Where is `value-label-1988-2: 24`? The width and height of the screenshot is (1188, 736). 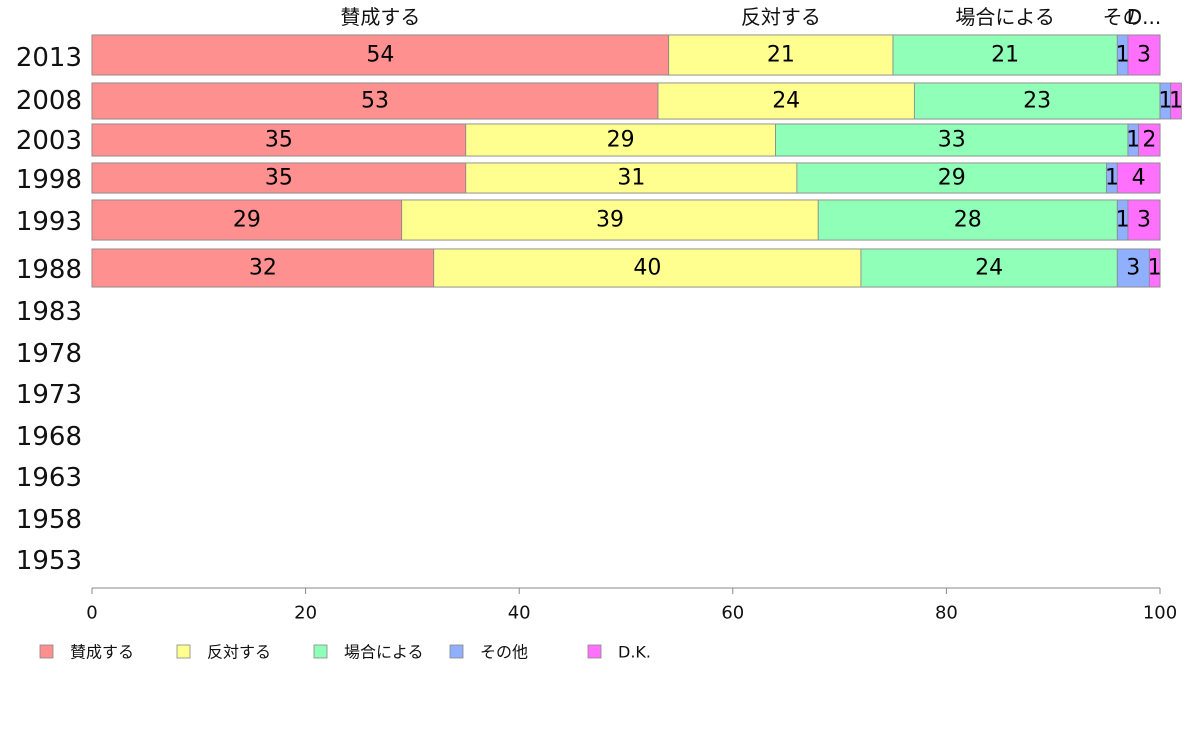
value-label-1988-2: 24 is located at coordinates (989, 268).